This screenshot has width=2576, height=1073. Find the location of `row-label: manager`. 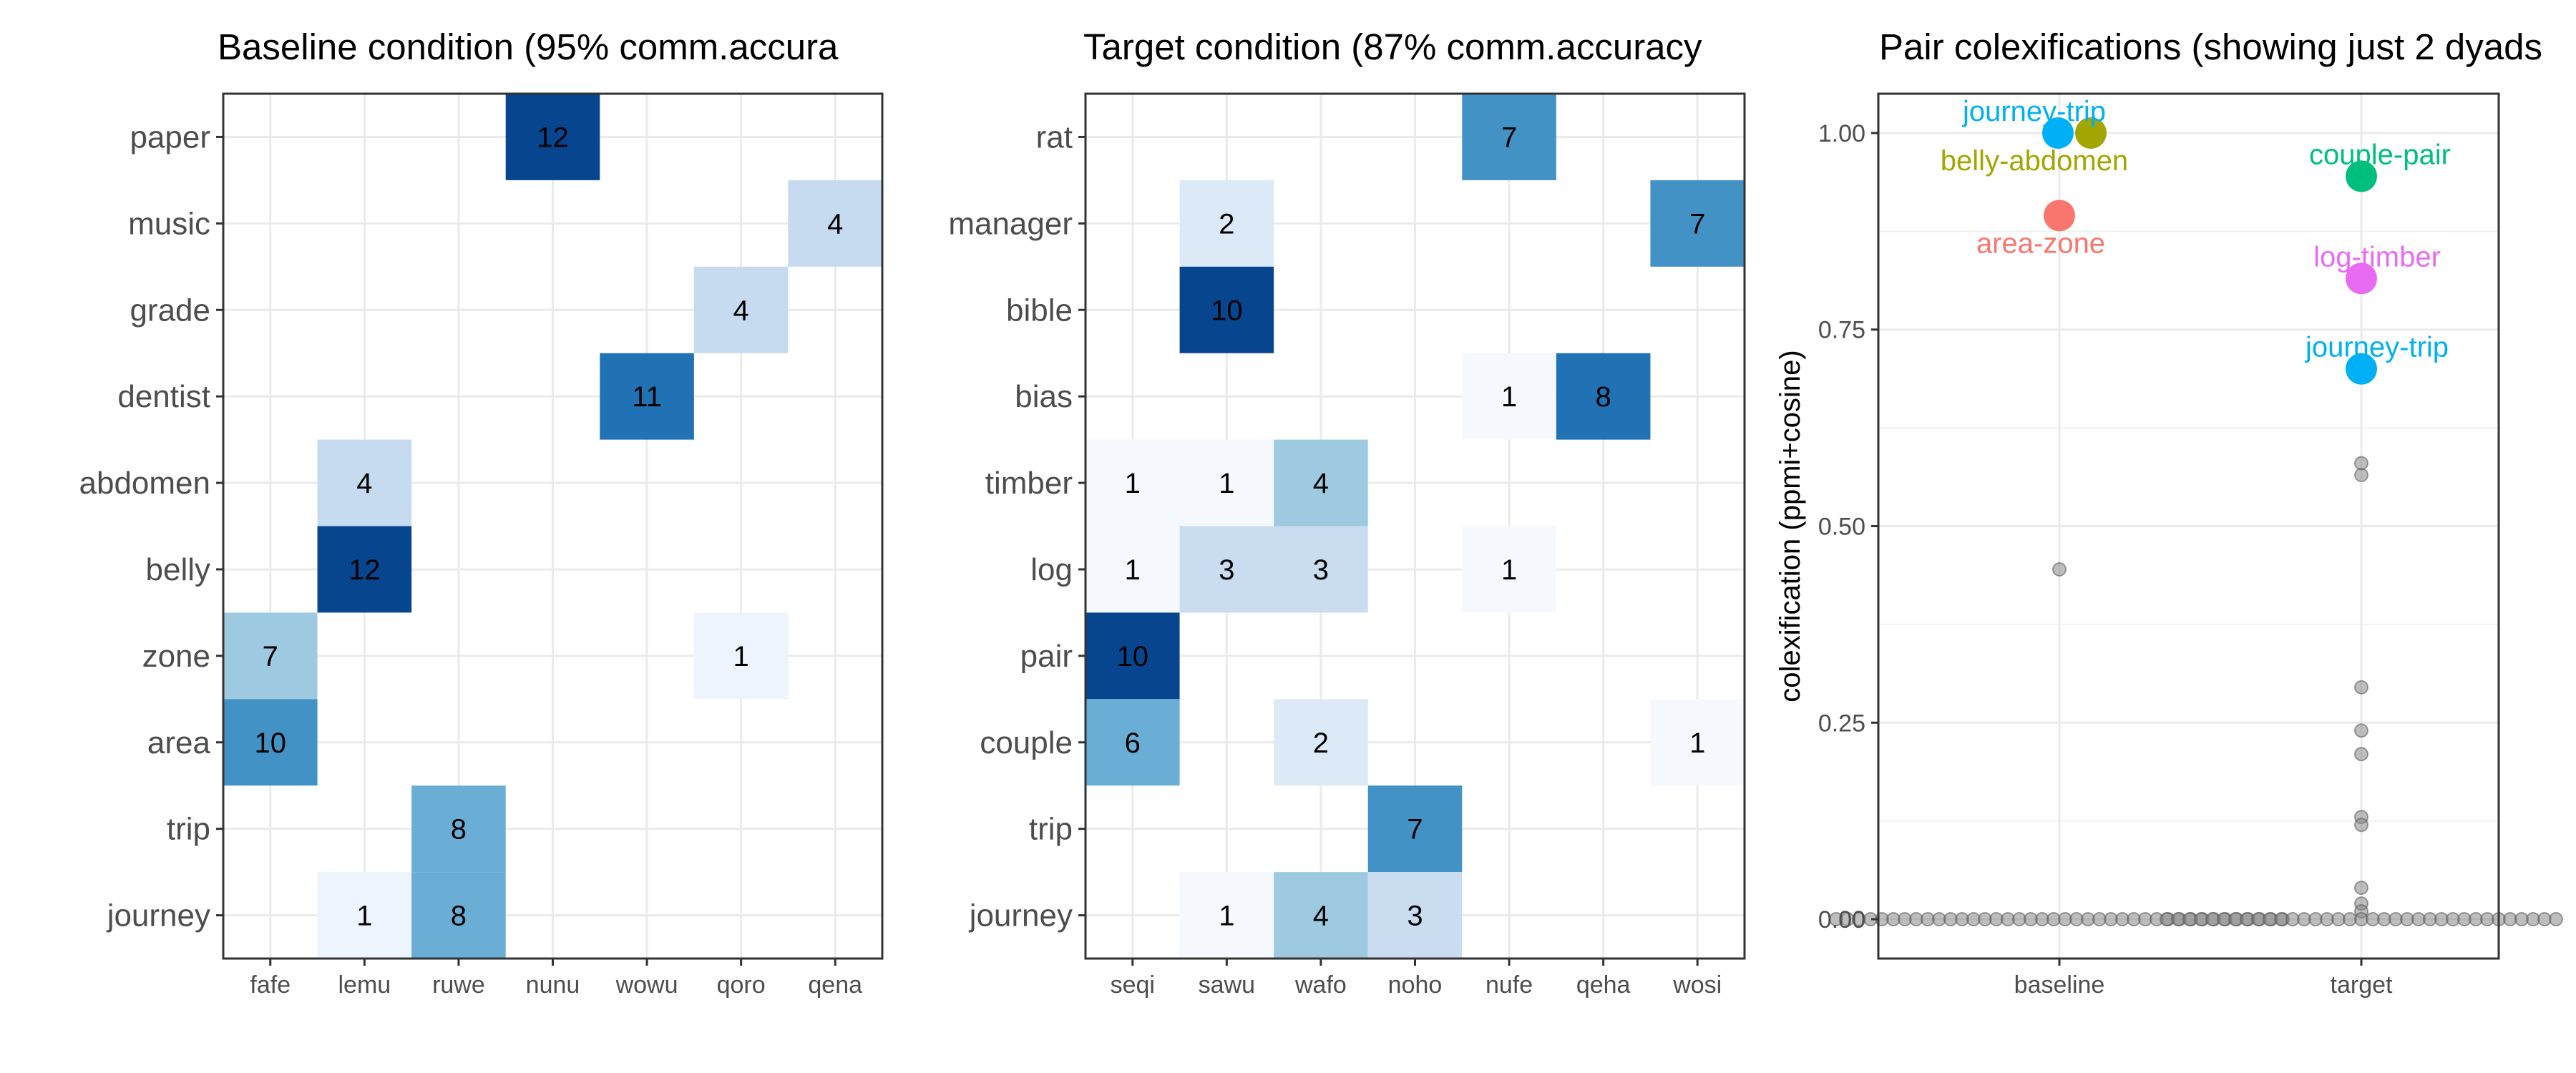

row-label: manager is located at coordinates (1010, 224).